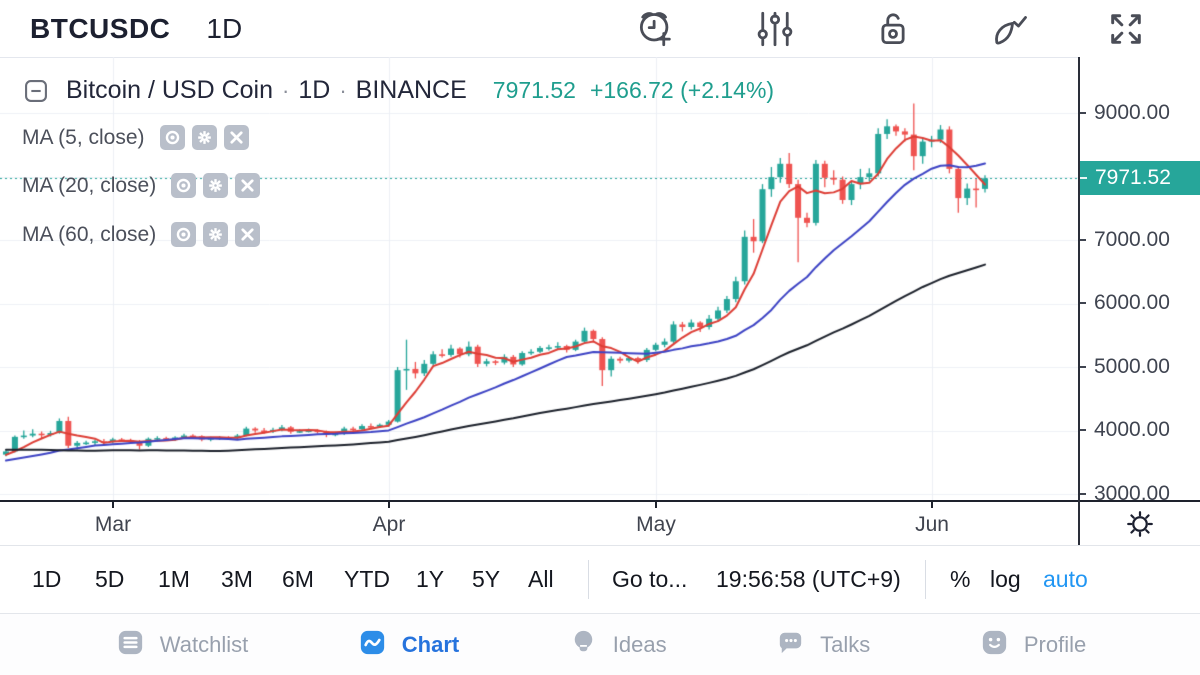  What do you see at coordinates (47, 579) in the screenshot?
I see `range-1d: 1D` at bounding box center [47, 579].